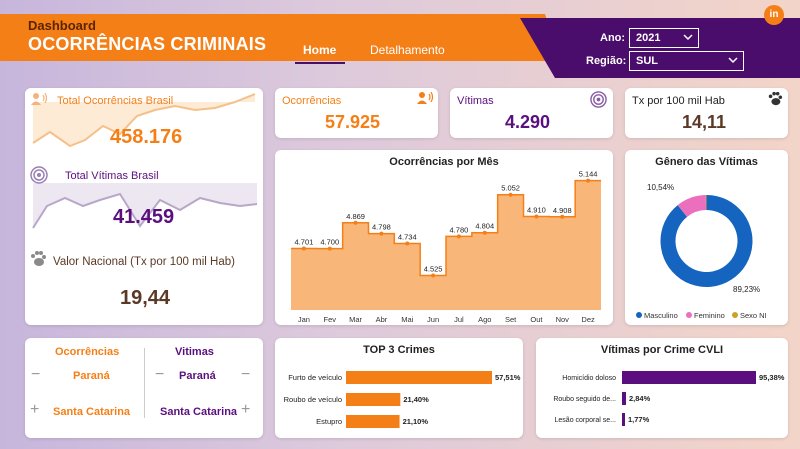  Describe the element at coordinates (304, 319) in the screenshot. I see `x-tick-label: Jan` at that location.